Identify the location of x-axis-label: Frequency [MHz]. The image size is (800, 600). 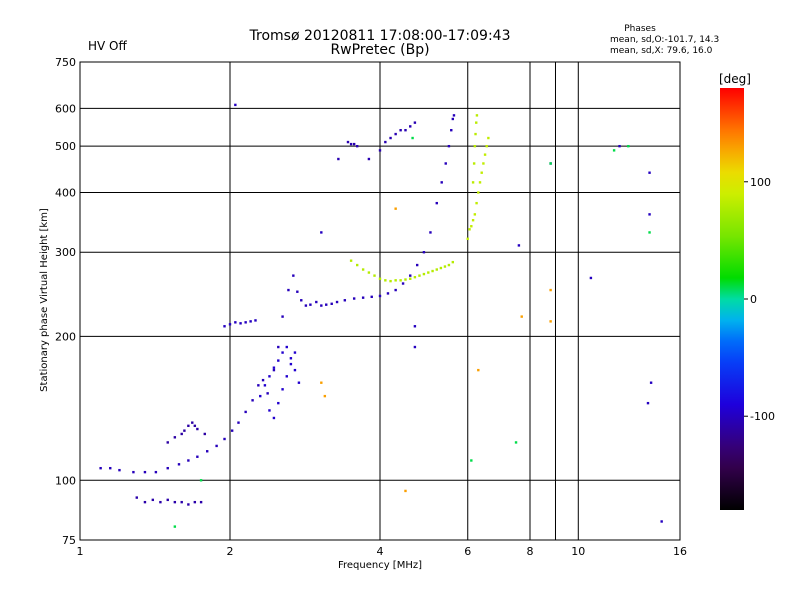
(380, 565).